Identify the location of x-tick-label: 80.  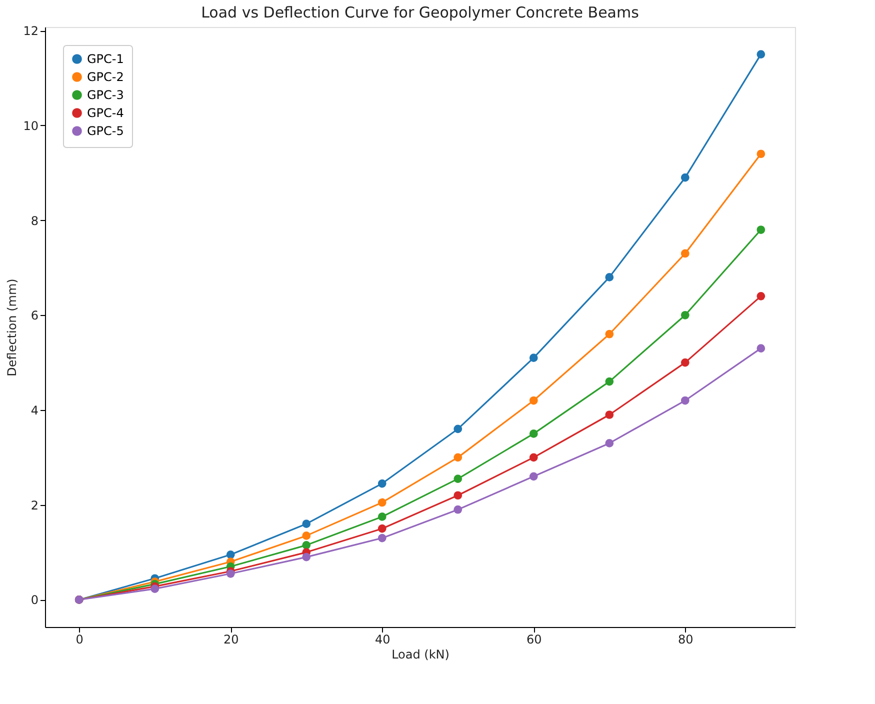
(686, 639).